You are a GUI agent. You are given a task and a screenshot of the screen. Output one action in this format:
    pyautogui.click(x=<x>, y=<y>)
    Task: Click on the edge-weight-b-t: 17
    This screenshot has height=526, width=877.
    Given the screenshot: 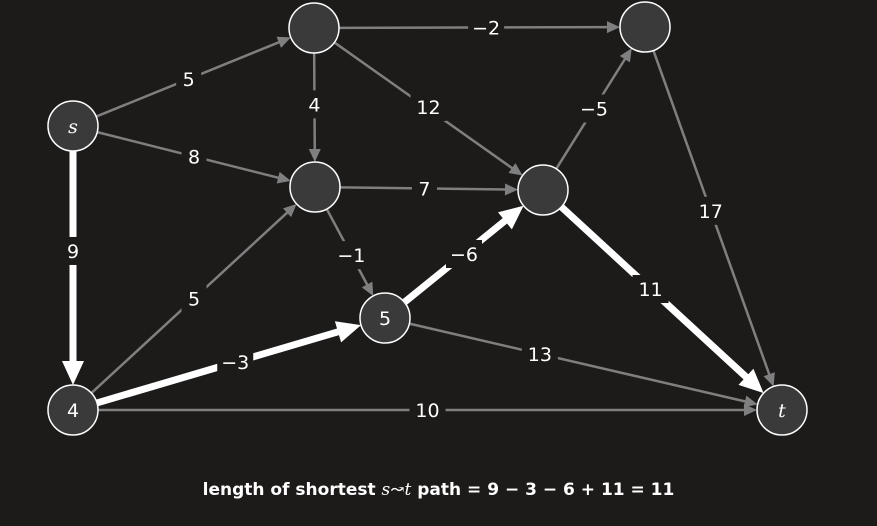 What is the action you would take?
    pyautogui.click(x=710, y=210)
    